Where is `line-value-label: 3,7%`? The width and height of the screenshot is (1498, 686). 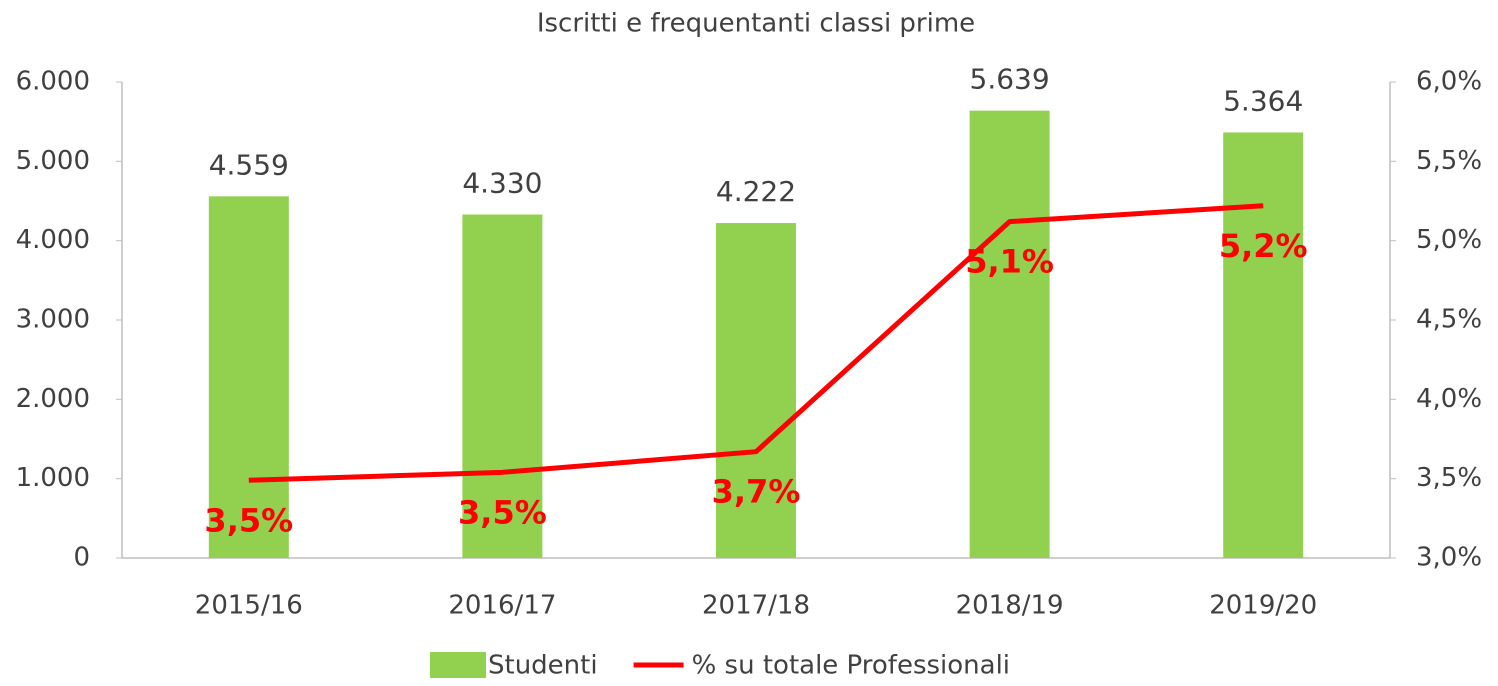 line-value-label: 3,7% is located at coordinates (756, 492).